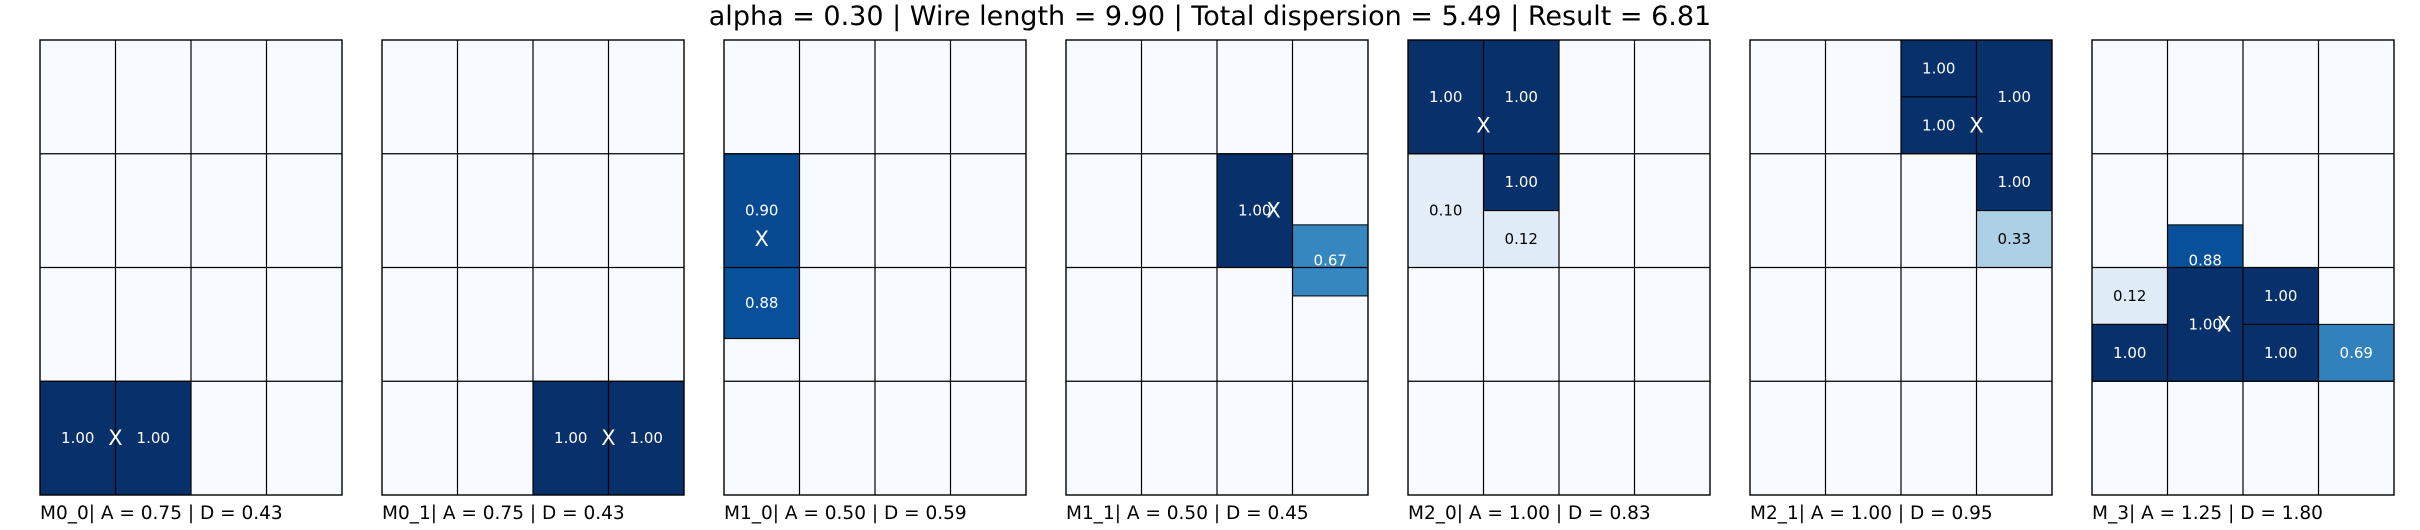 This screenshot has width=2420, height=530. I want to click on panel-label: M2_1| A = 1.00 | D = 0.95, so click(1871, 513).